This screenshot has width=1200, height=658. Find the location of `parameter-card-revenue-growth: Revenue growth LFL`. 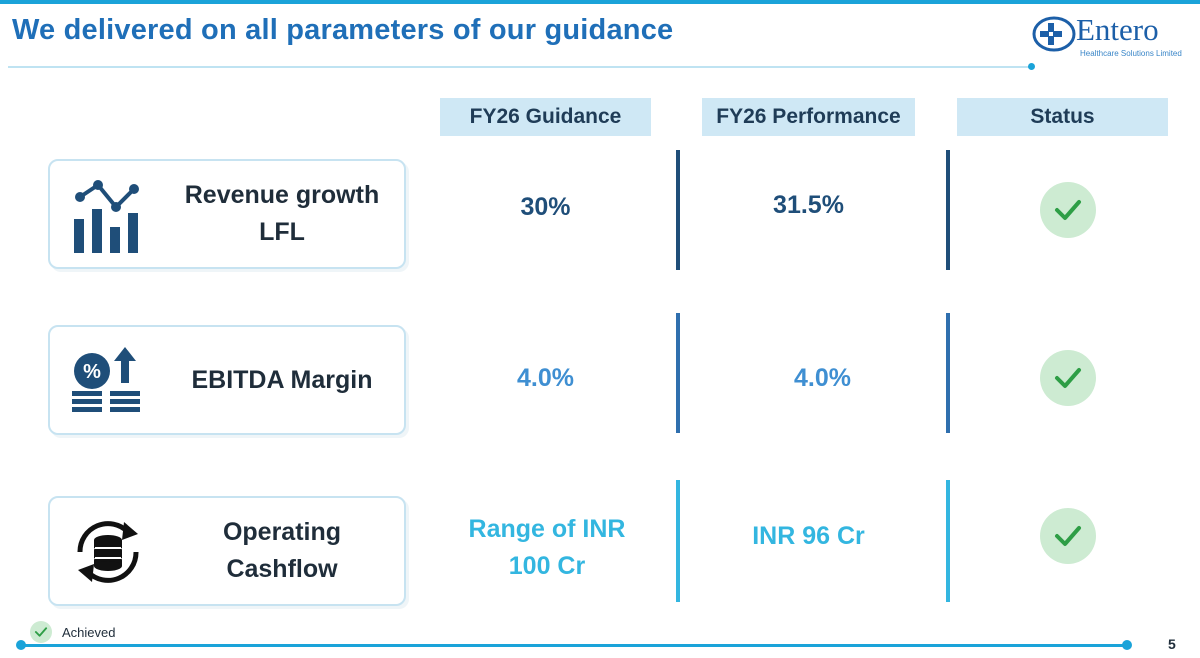

parameter-card-revenue-growth: Revenue growth LFL is located at coordinates (227, 214).